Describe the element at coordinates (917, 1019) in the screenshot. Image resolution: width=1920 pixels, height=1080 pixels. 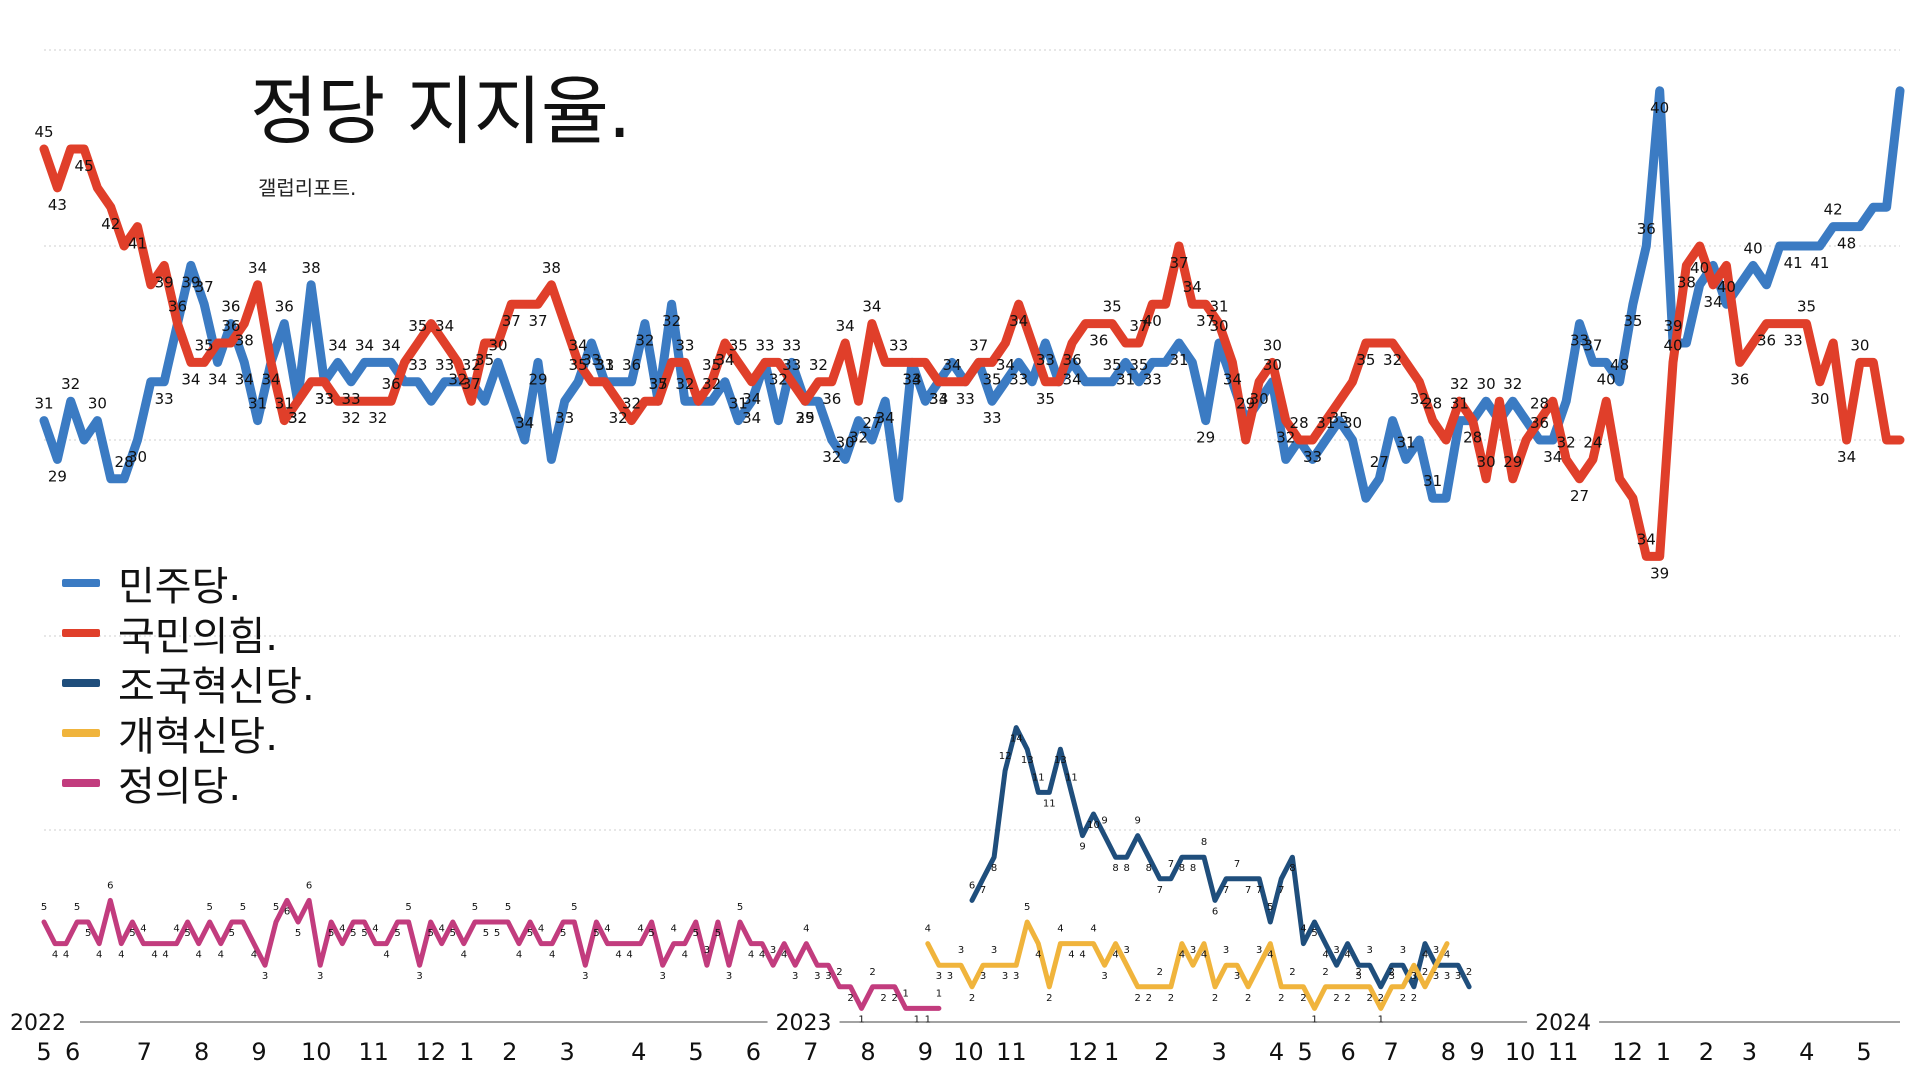
I see `data-label: 1` at that location.